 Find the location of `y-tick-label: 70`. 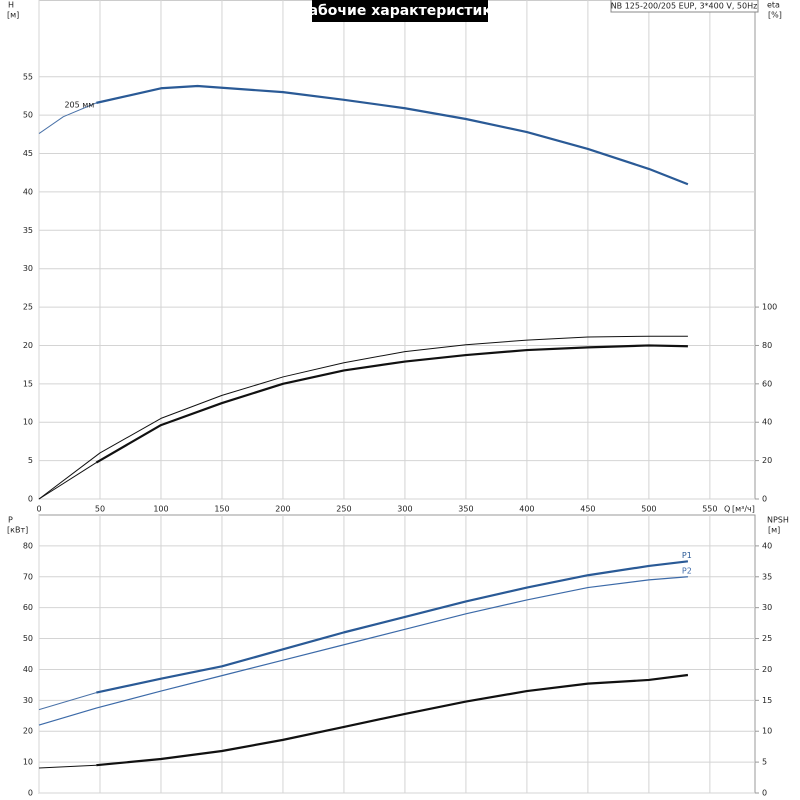

y-tick-label: 70 is located at coordinates (28, 576).